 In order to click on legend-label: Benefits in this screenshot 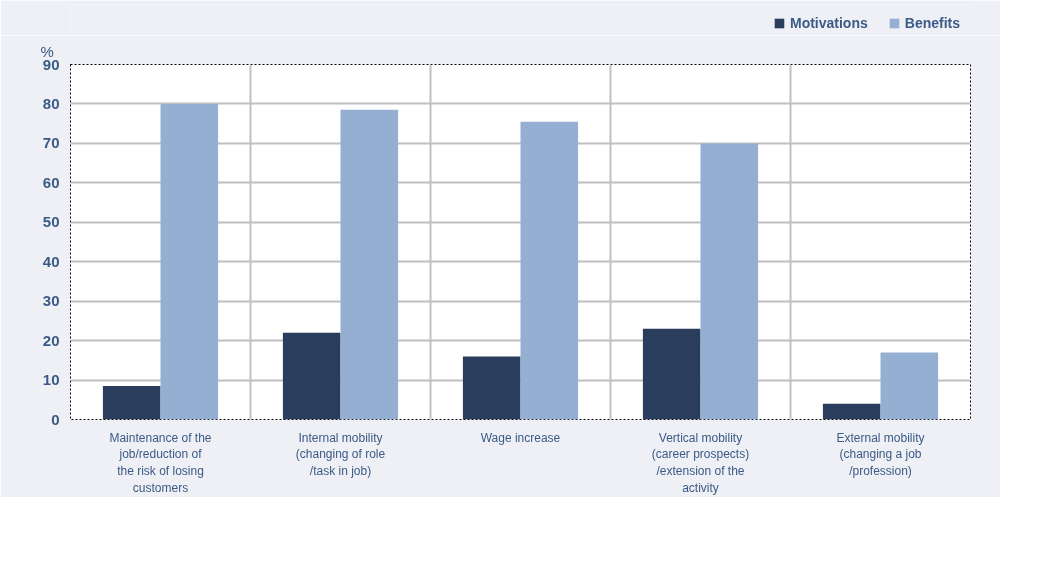, I will do `click(932, 23)`.